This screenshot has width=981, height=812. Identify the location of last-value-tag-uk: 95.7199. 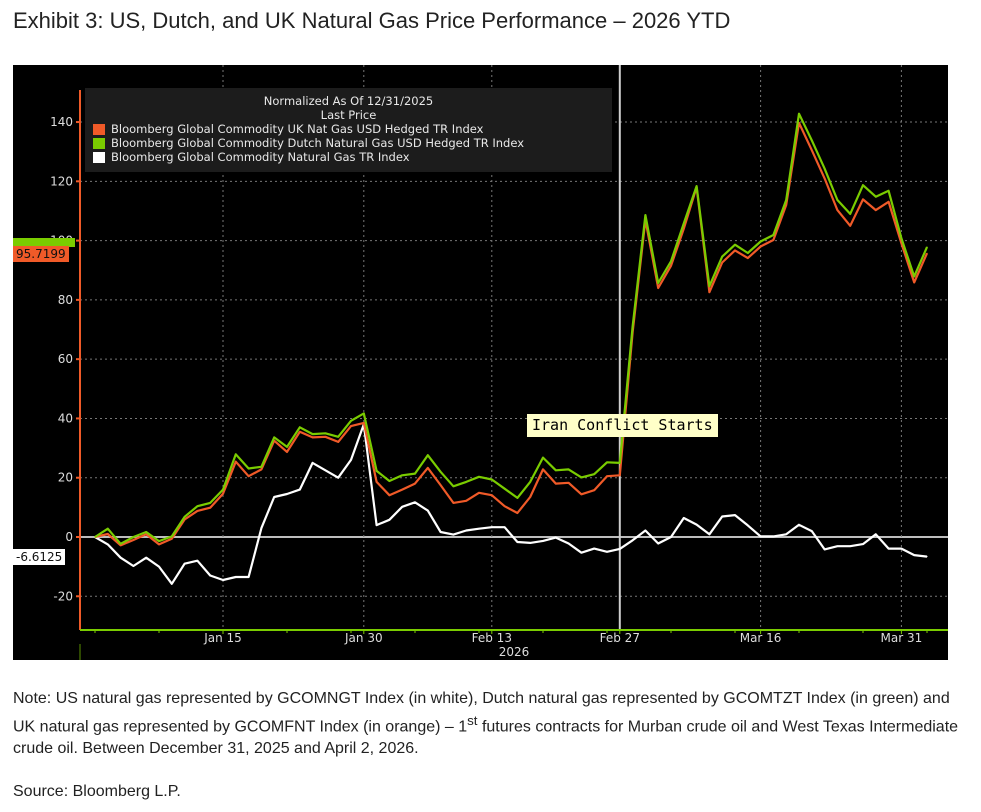
(41, 254).